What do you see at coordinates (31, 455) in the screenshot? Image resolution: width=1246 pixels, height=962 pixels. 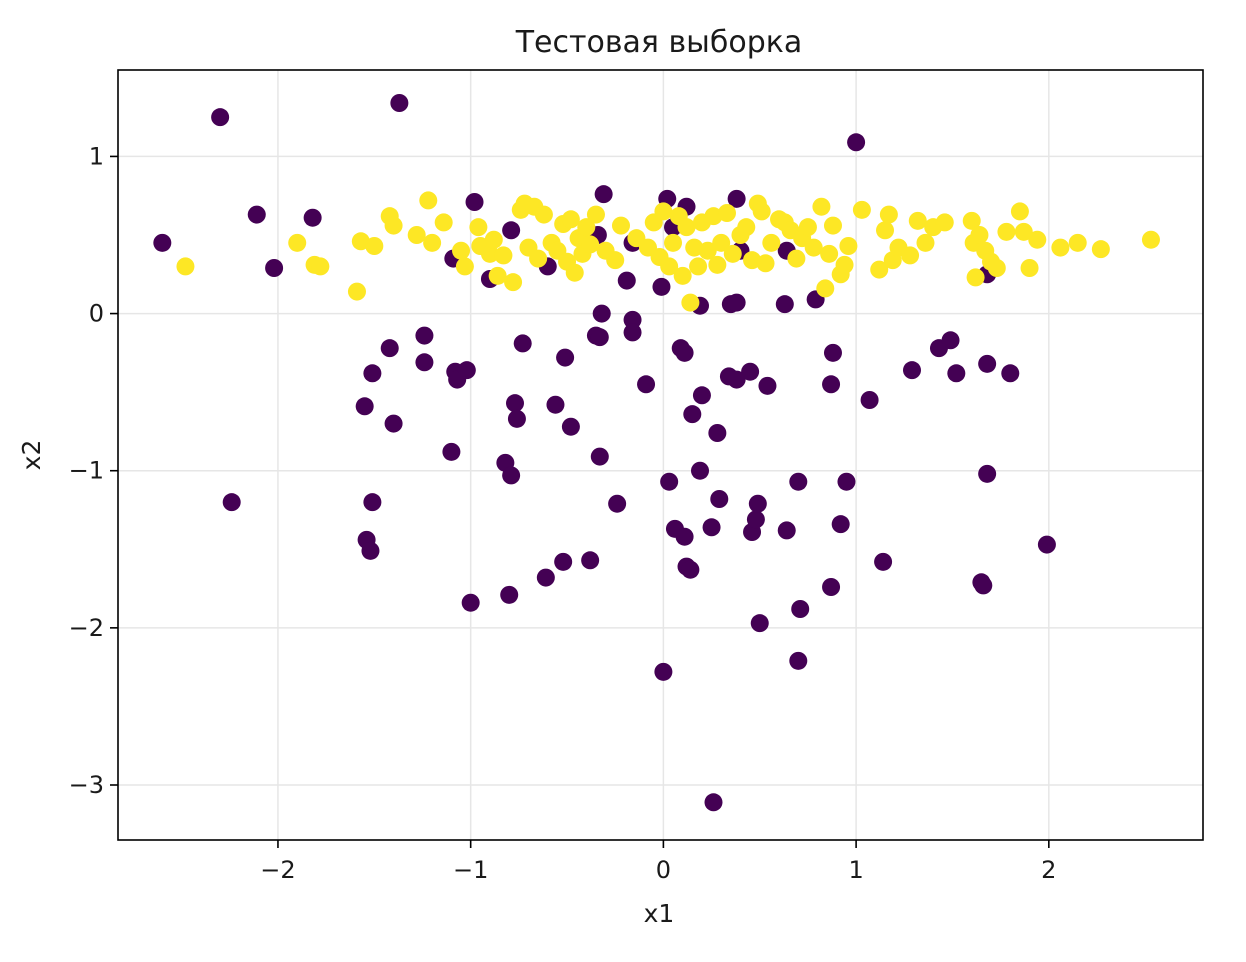 I see `y-axis-label: x2` at bounding box center [31, 455].